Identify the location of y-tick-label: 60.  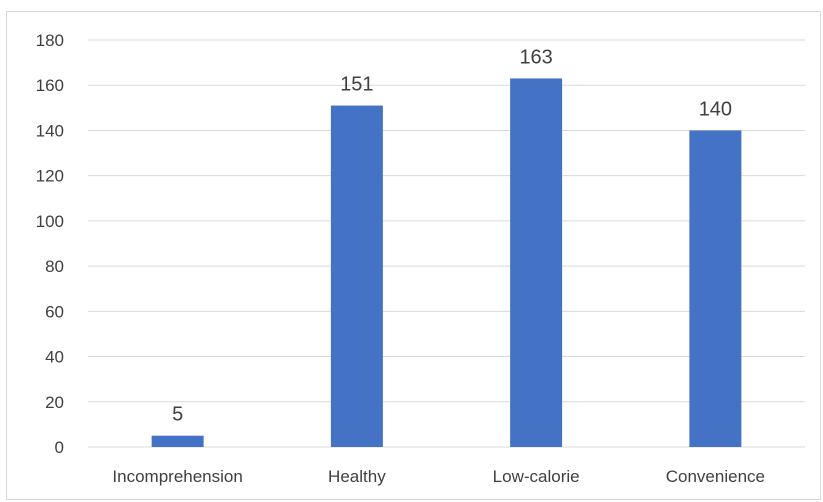
(54, 311).